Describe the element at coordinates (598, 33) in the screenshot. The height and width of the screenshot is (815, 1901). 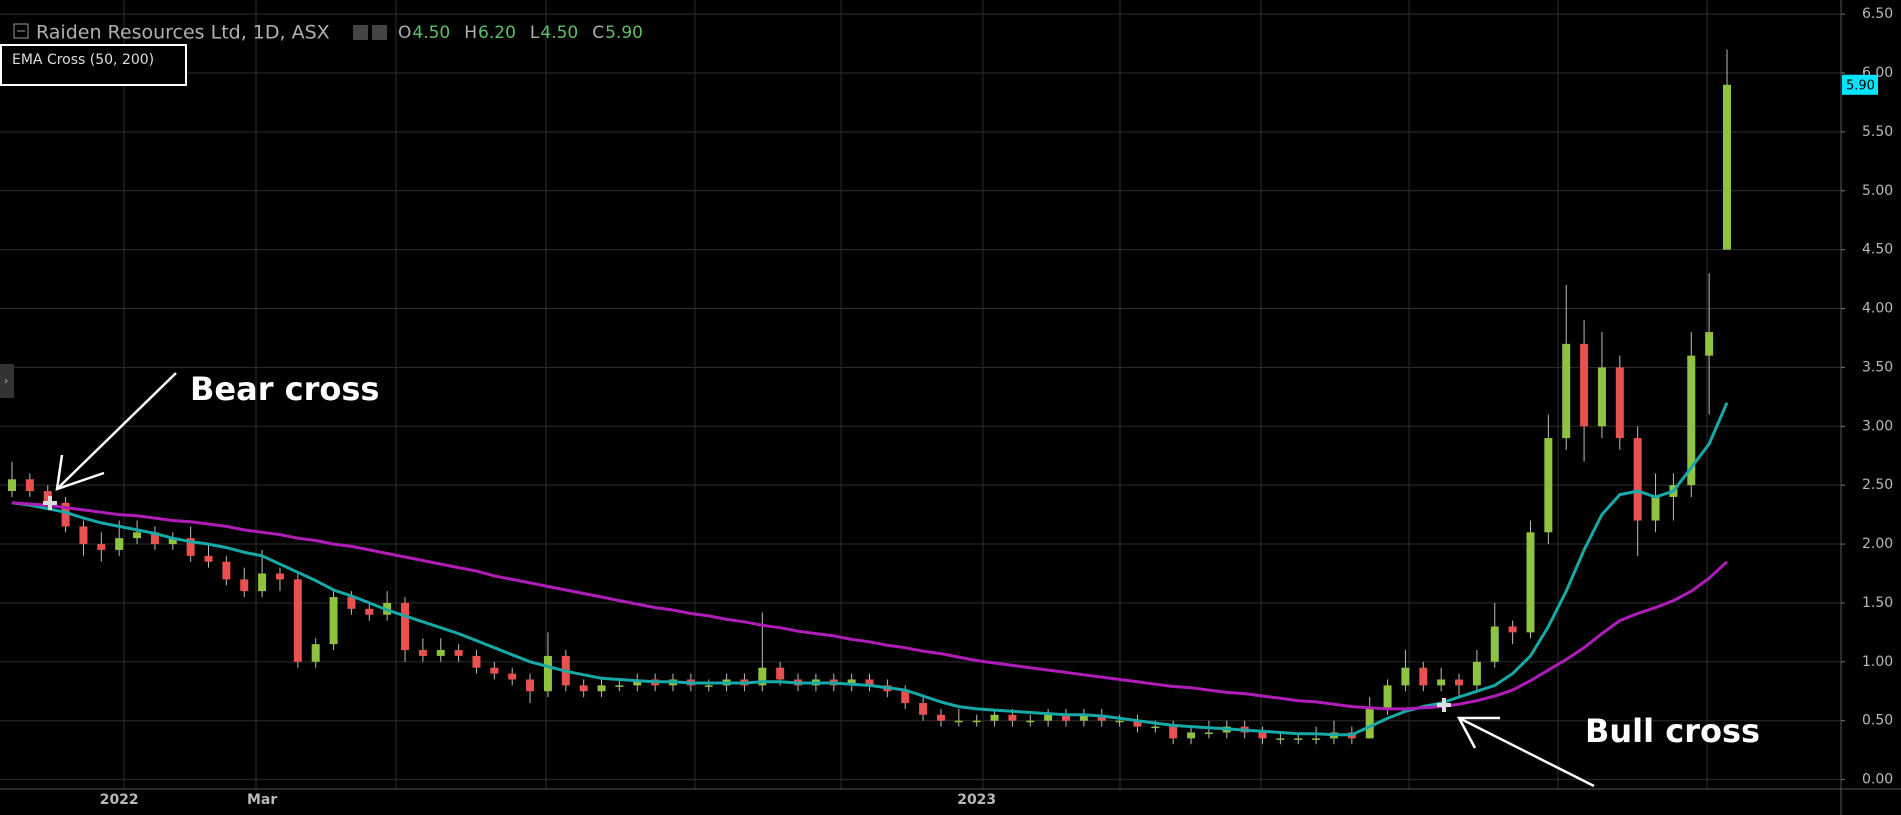
I see `ohlc-key: C` at that location.